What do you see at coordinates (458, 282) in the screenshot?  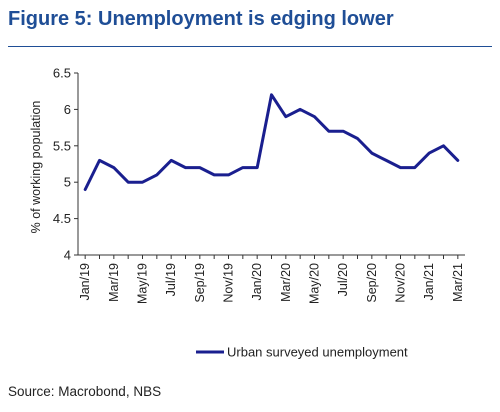 I see `x-tick-label: Mar/21` at bounding box center [458, 282].